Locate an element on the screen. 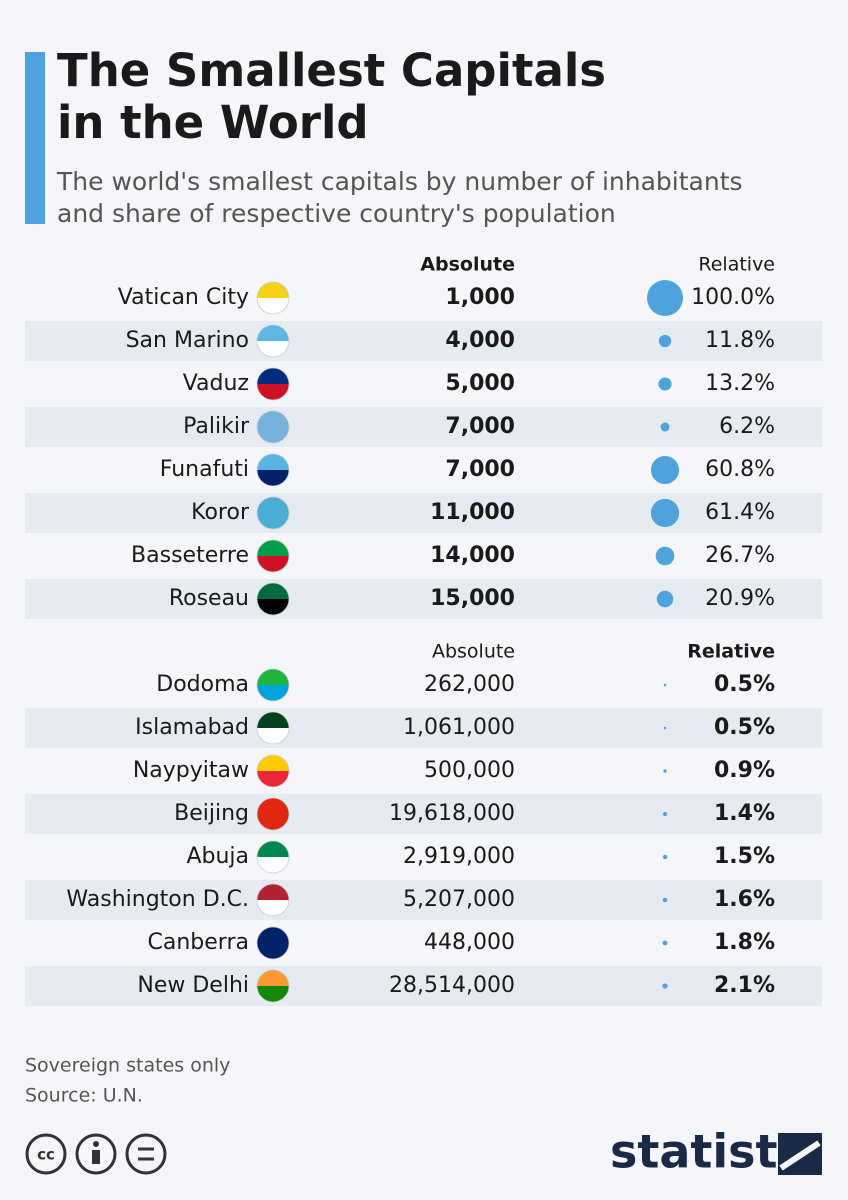 This screenshot has height=1200, width=848. capital-name: Washington D.C. is located at coordinates (157, 899).